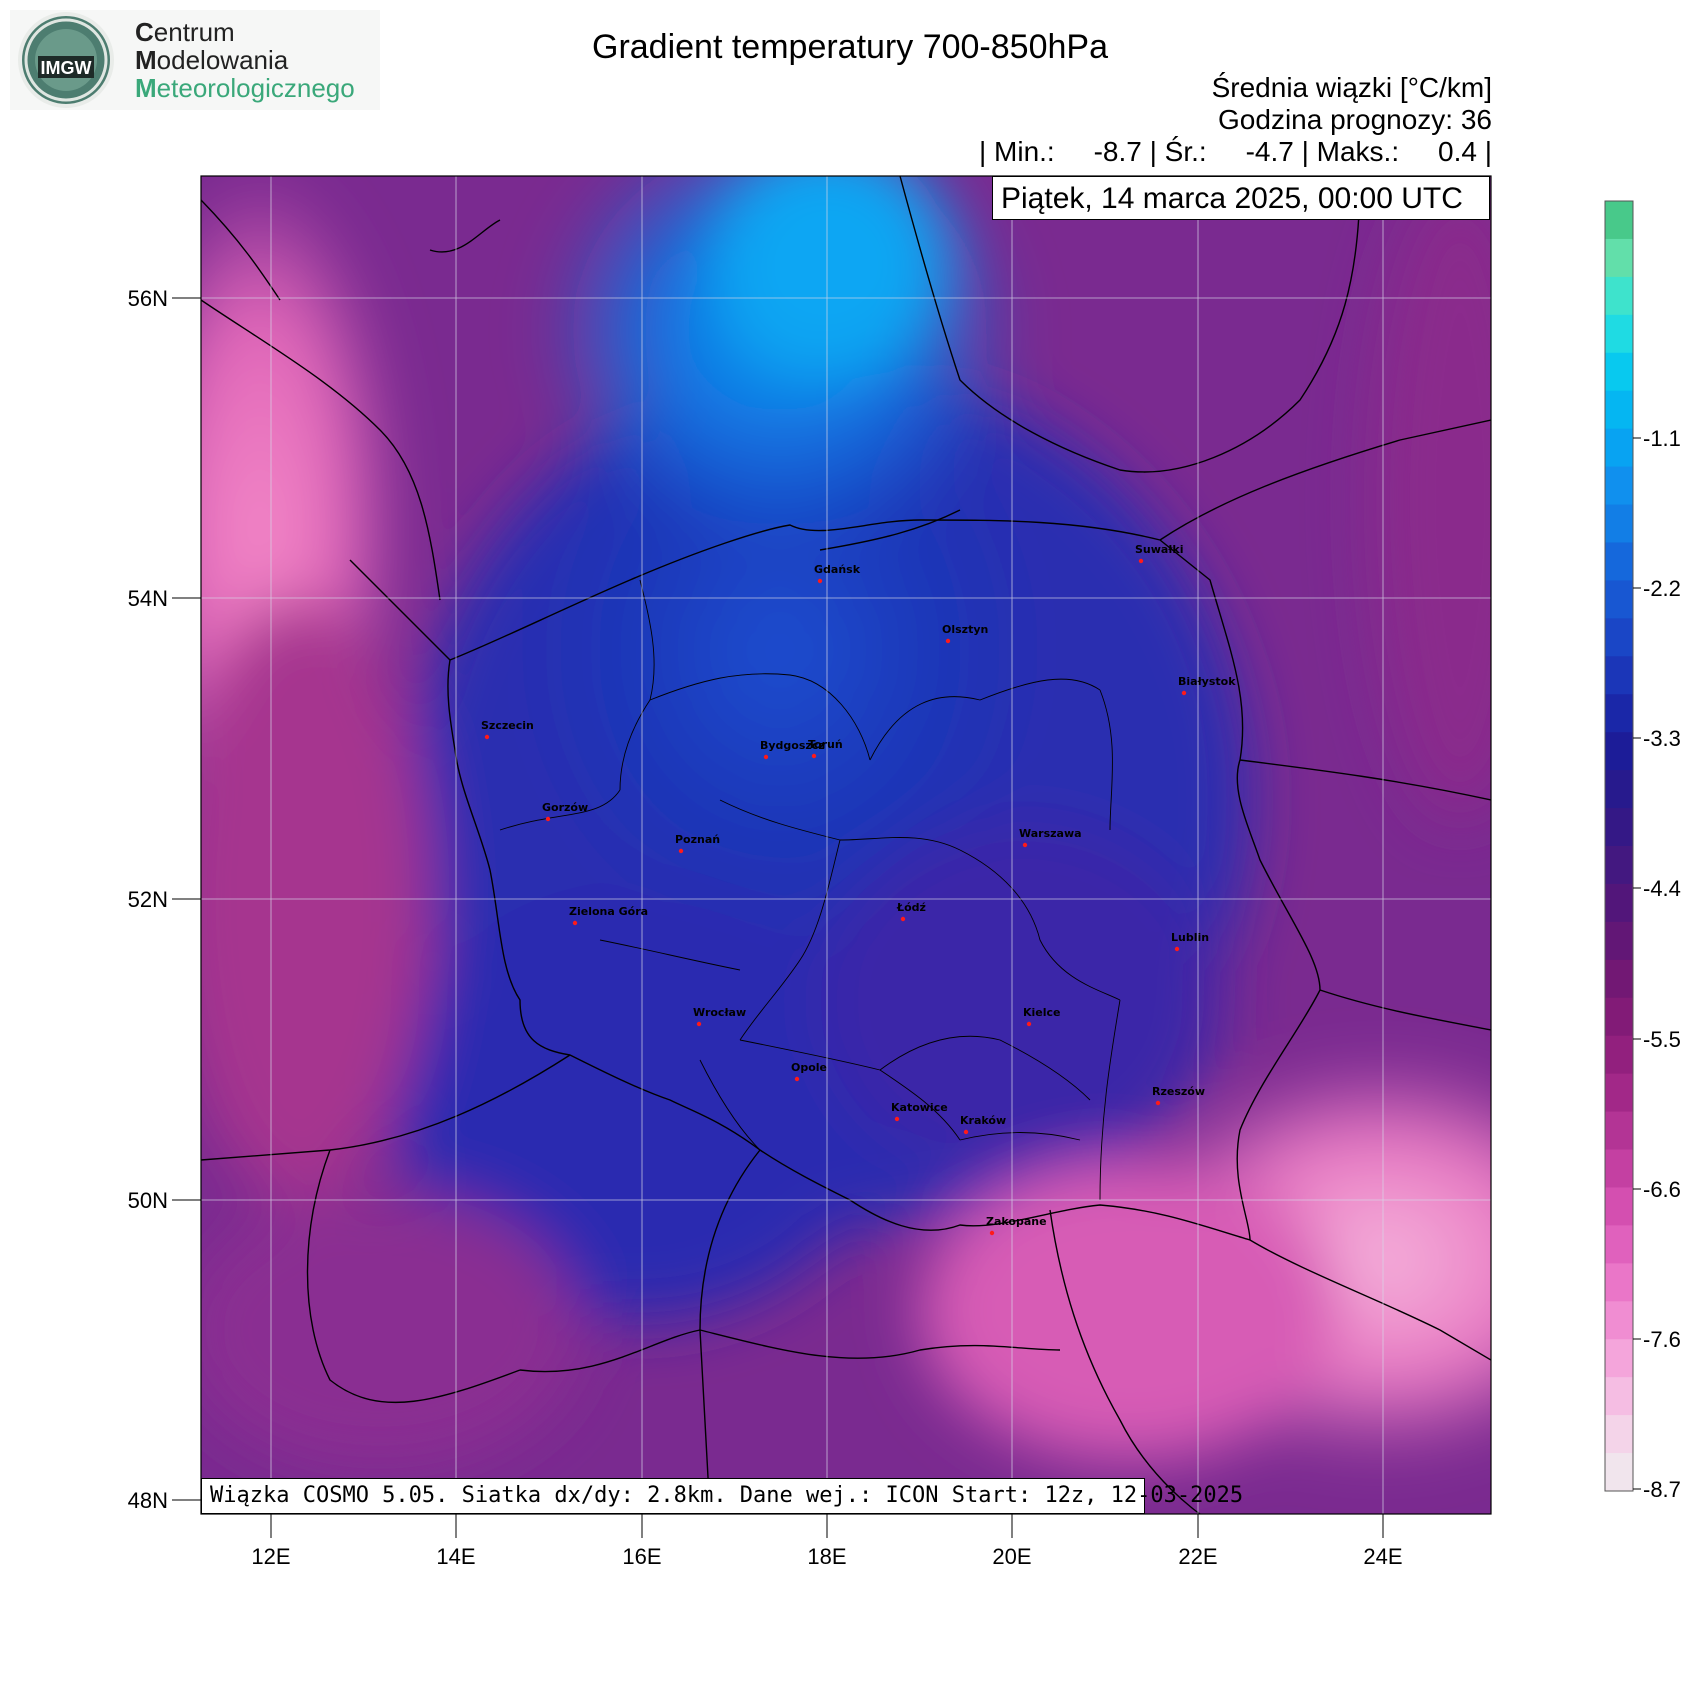  Describe the element at coordinates (850, 47) in the screenshot. I see `map-title: Gradient temperatury 700-850hPa` at that location.